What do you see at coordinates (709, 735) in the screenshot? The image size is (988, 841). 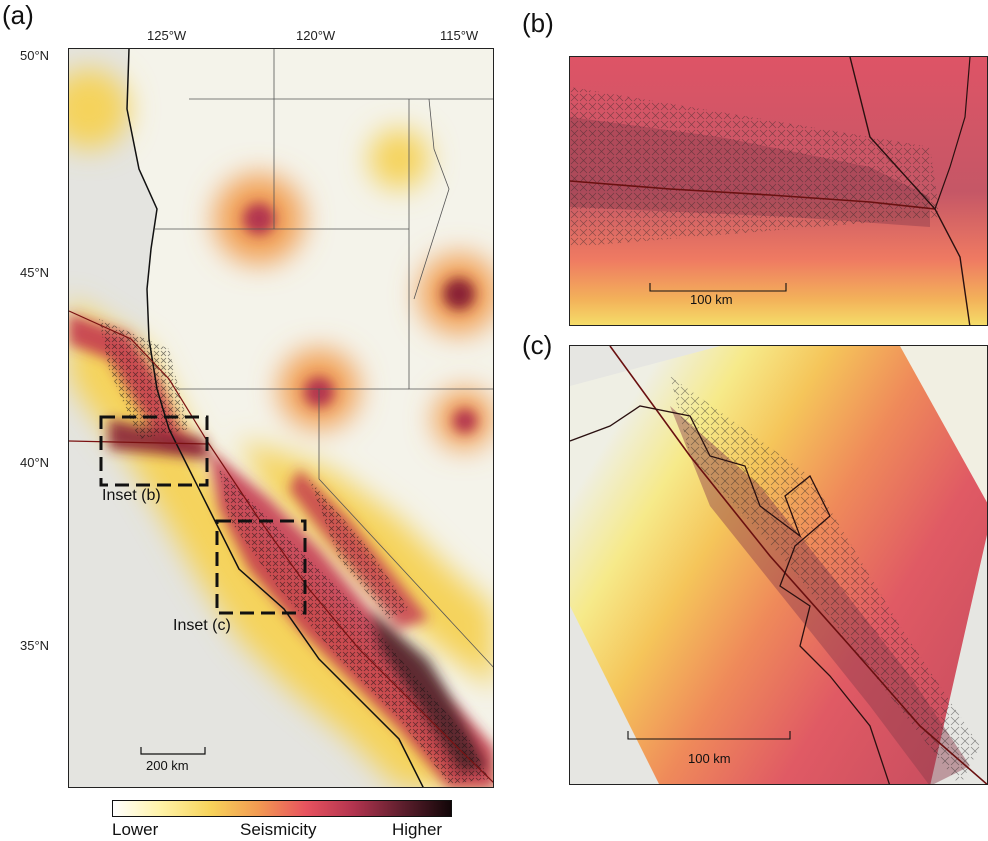 I see `scalebar-c-line` at bounding box center [709, 735].